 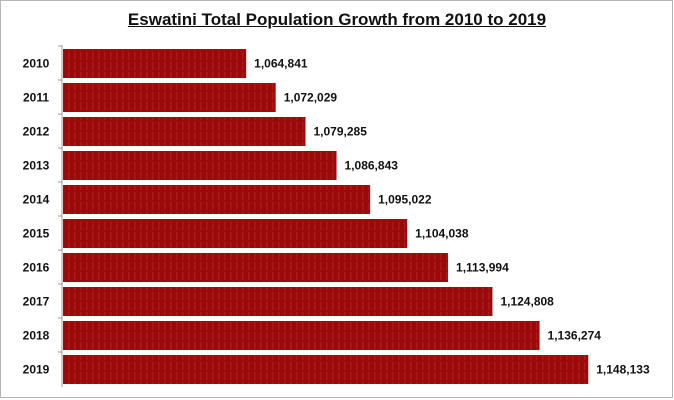 What do you see at coordinates (36, 64) in the screenshot?
I see `category-label: 2010` at bounding box center [36, 64].